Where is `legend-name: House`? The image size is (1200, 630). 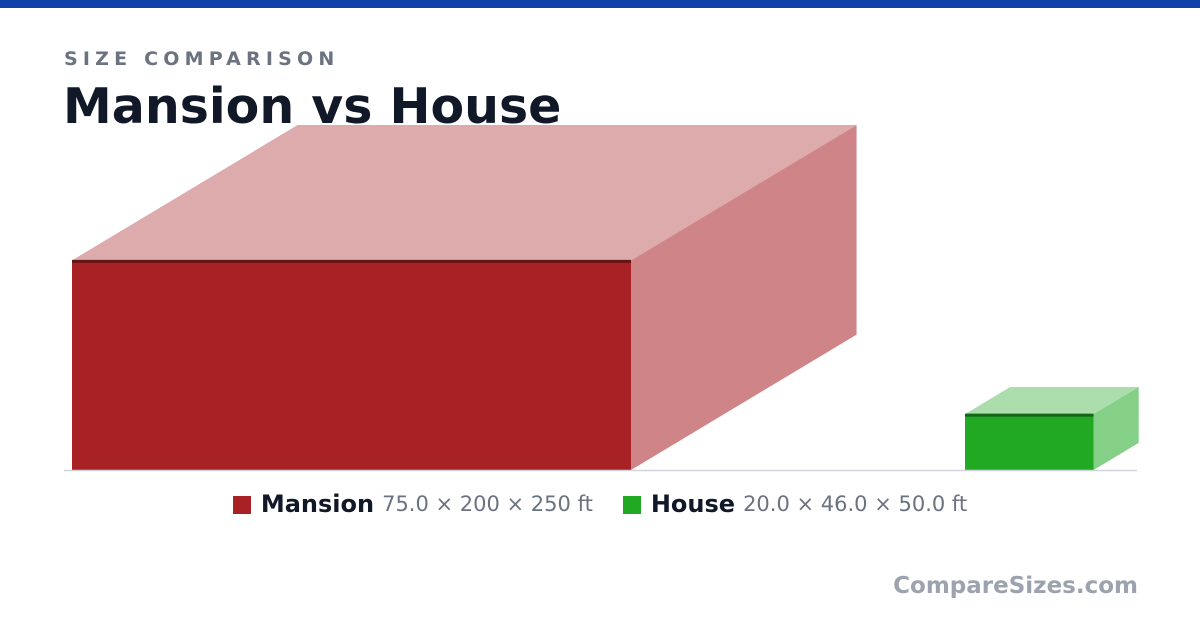
legend-name: House is located at coordinates (693, 504).